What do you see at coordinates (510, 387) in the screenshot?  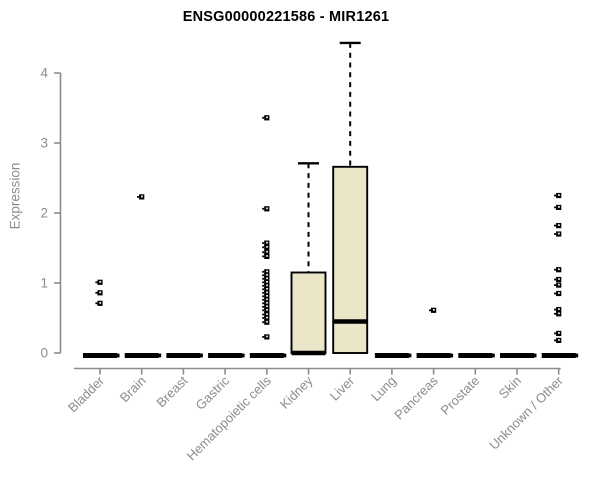 I see `x-tick-label: Skin` at bounding box center [510, 387].